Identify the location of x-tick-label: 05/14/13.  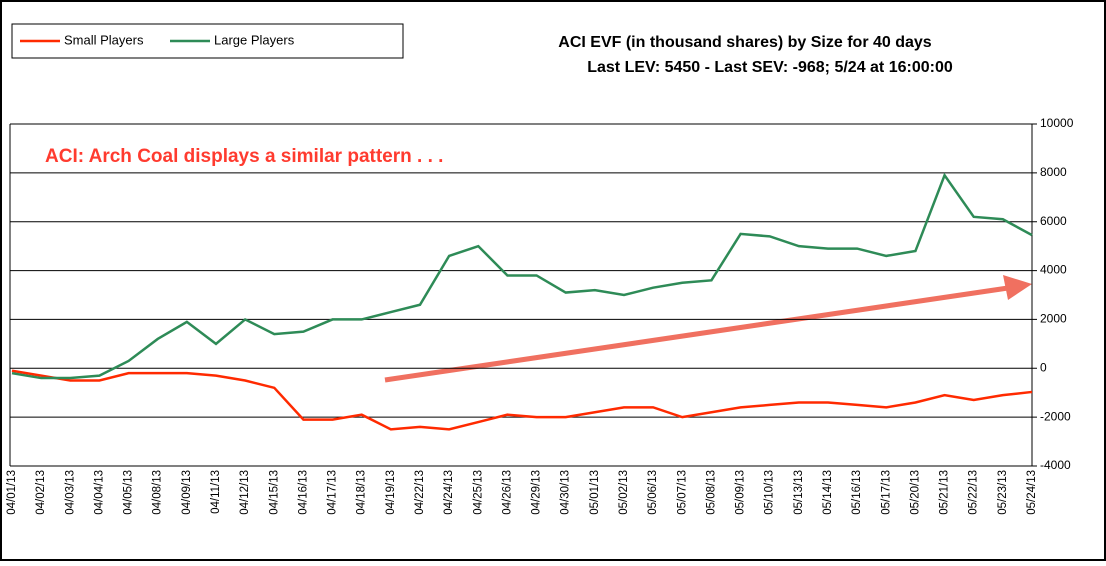
(828, 492).